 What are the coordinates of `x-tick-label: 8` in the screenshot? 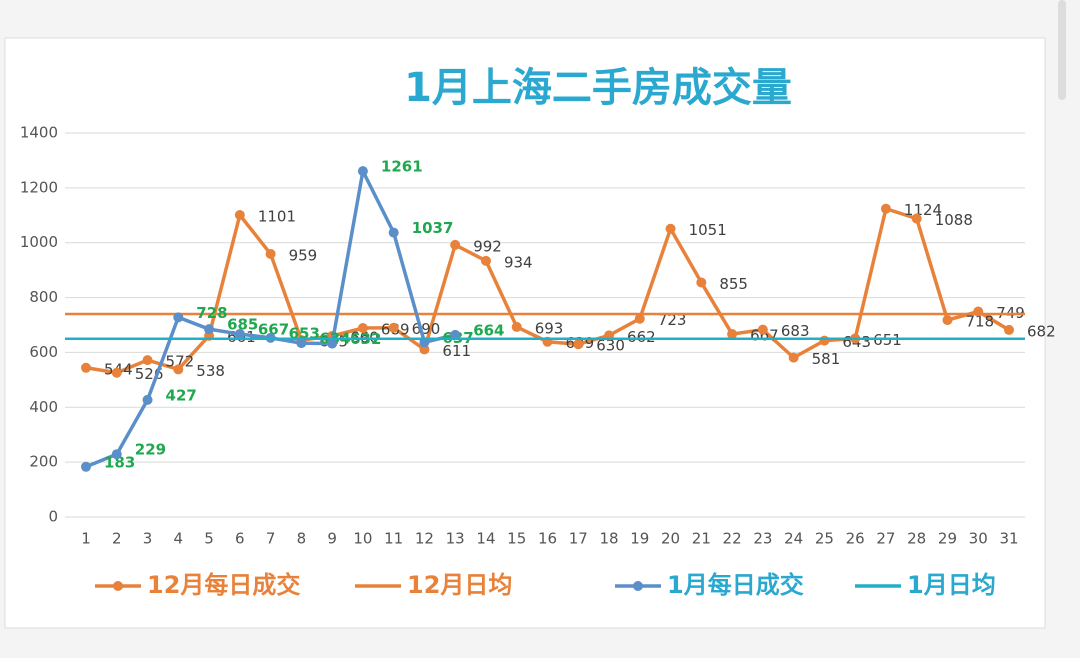 It's located at (302, 539).